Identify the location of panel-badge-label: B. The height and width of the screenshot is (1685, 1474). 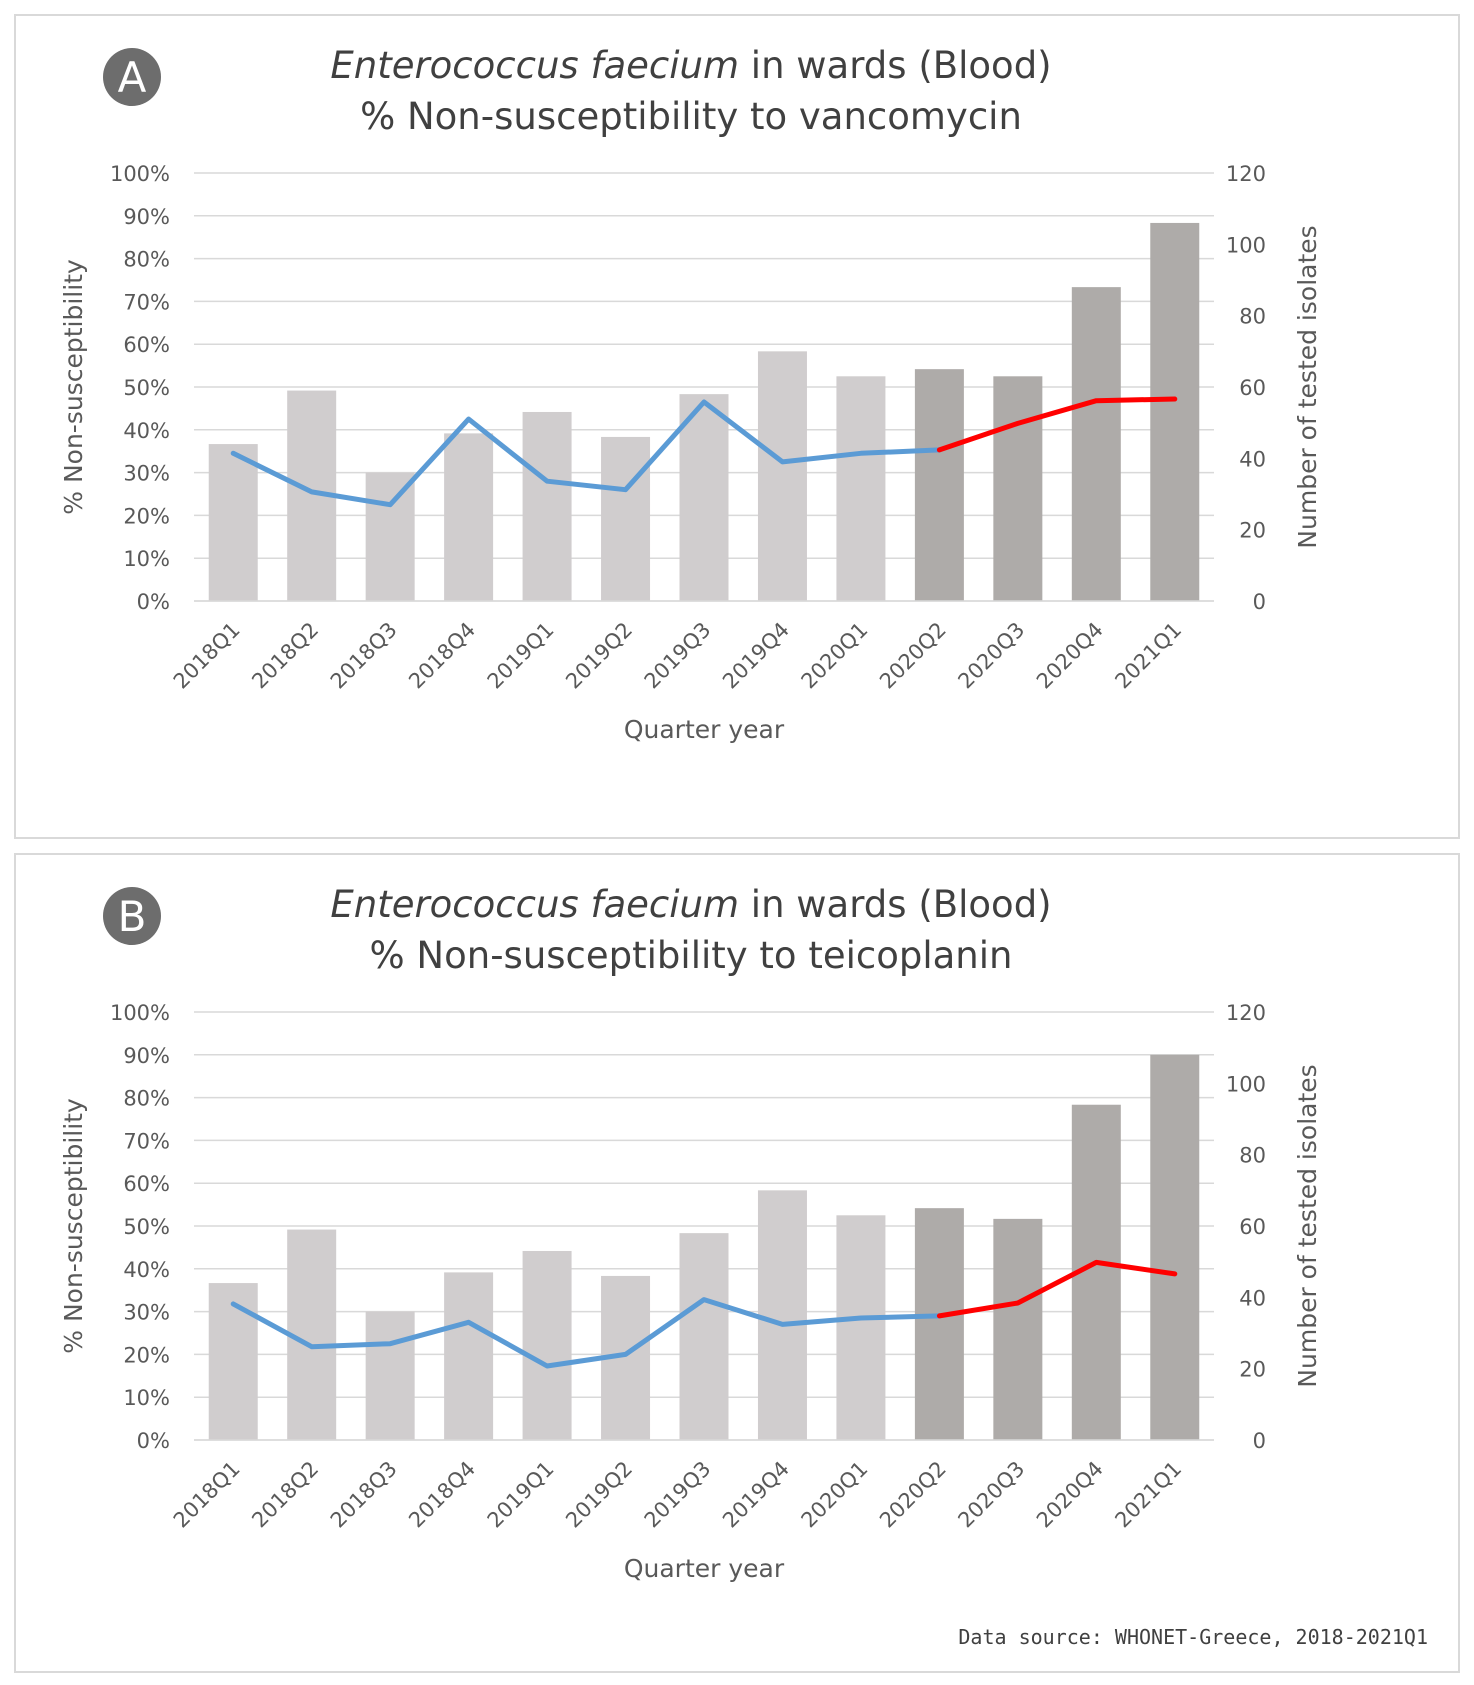
(132, 916).